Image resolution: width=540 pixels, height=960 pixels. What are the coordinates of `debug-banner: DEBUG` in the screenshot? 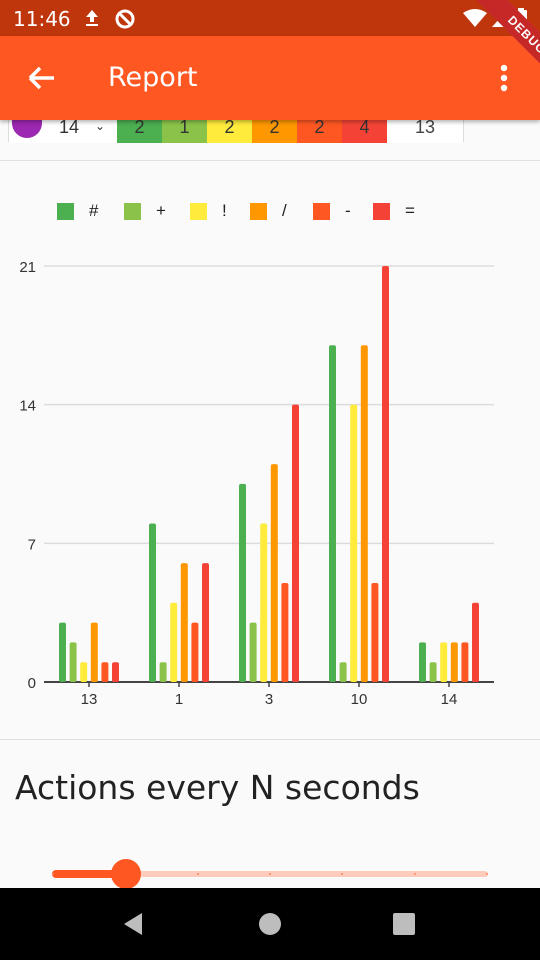 It's located at (495, 45).